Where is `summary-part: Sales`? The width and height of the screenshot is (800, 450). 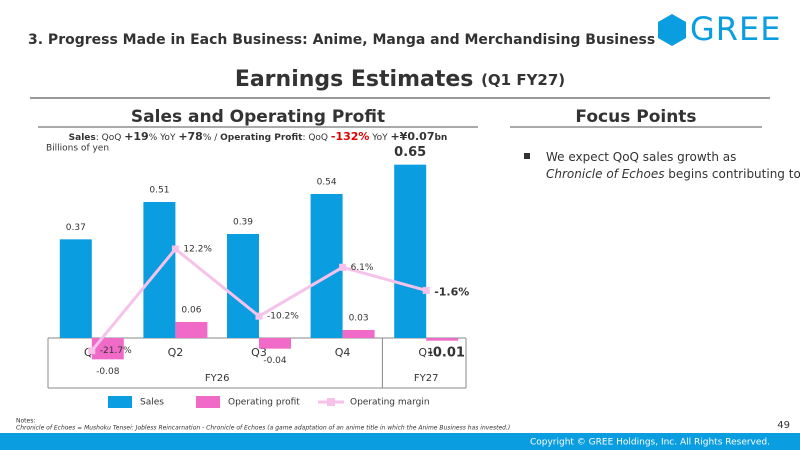
summary-part: Sales is located at coordinates (82, 138).